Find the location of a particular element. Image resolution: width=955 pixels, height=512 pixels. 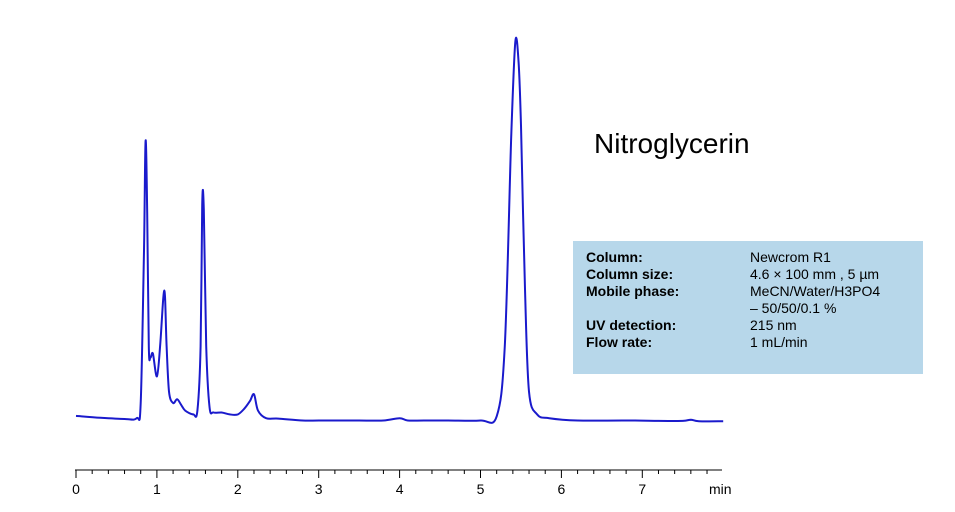

condition-value: Newcrom R1 is located at coordinates (790, 257).